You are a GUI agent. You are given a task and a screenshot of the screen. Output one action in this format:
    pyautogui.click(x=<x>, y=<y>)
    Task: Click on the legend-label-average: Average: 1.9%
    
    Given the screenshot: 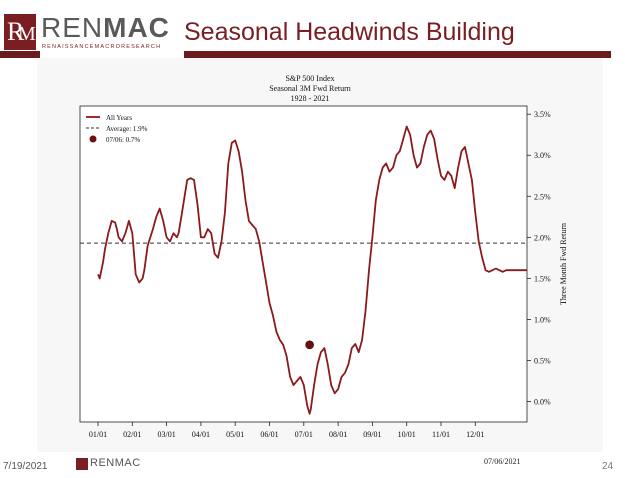 What is the action you would take?
    pyautogui.click(x=127, y=129)
    